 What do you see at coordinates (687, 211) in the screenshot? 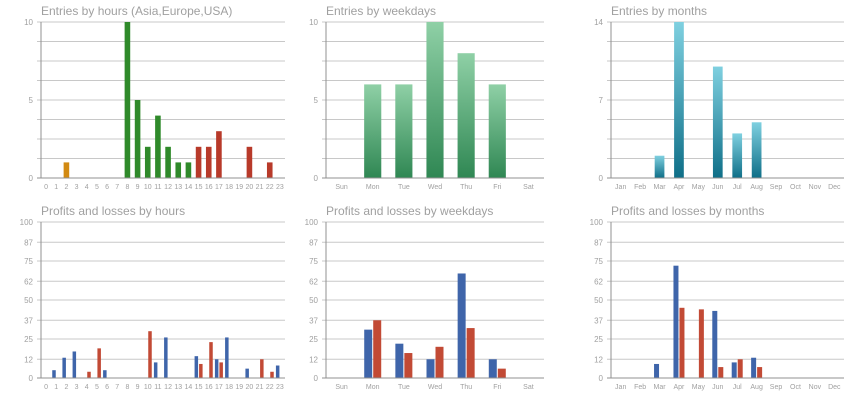
I see `chart-title: Profits and losses by months` at bounding box center [687, 211].